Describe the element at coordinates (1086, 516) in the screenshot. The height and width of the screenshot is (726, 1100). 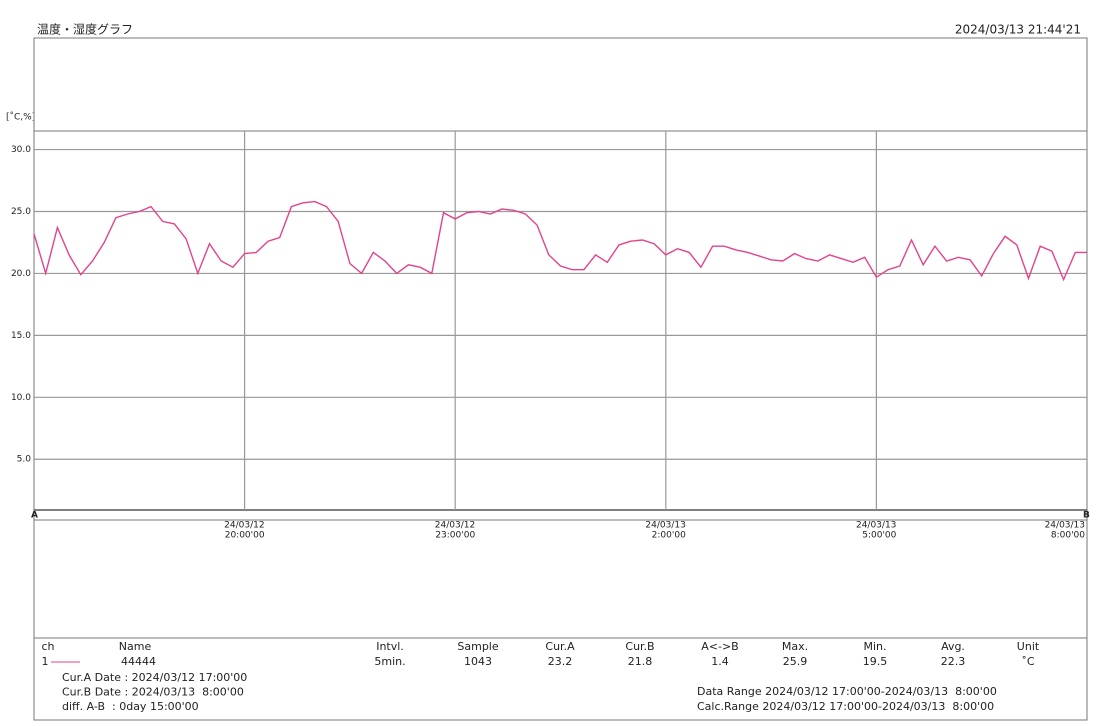
I see `cursor-b: B` at that location.